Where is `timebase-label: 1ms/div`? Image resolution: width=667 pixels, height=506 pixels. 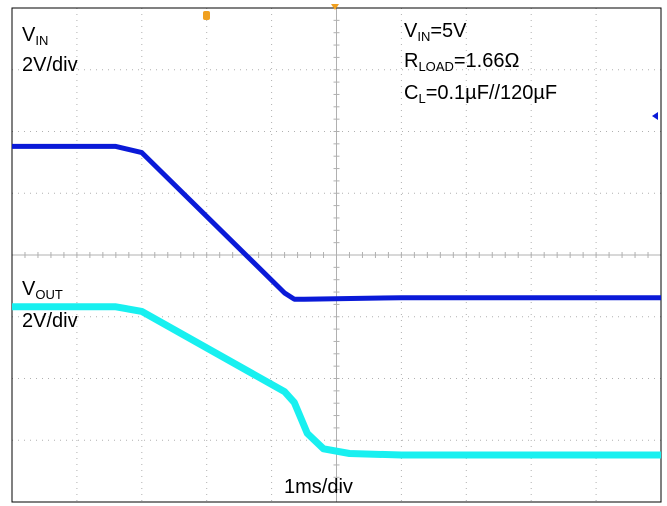 timebase-label: 1ms/div is located at coordinates (318, 487).